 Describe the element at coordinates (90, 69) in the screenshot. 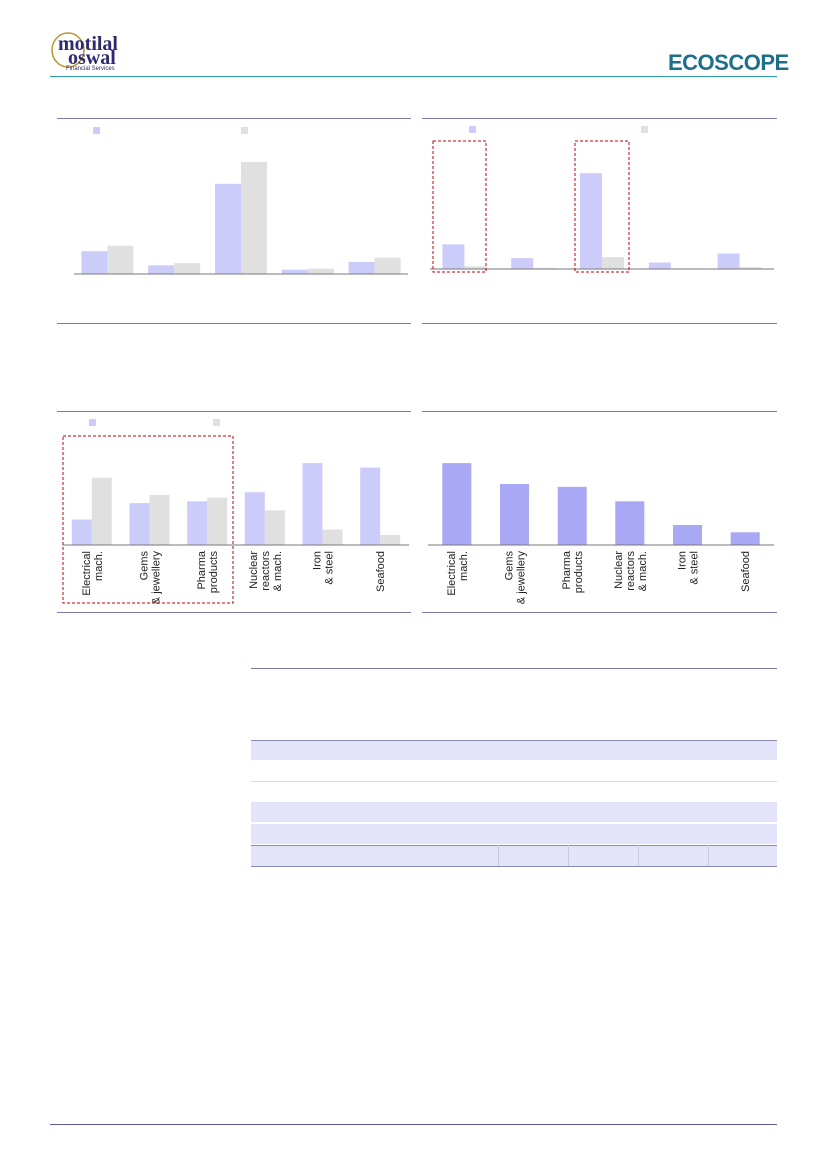

I see `logo-subtitle: Financial Services` at that location.